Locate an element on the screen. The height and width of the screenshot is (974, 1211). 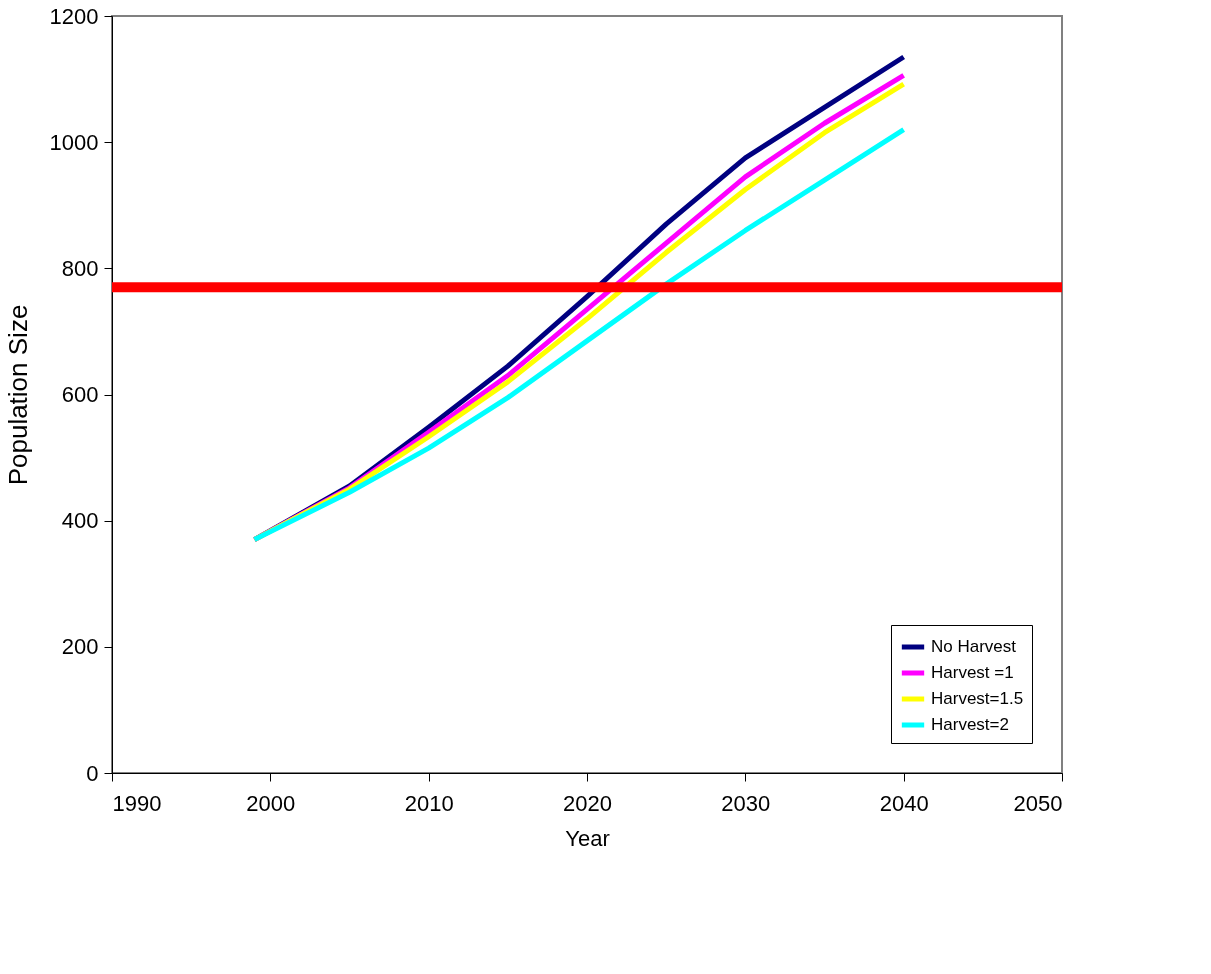
legend-label: Harvest=2 is located at coordinates (970, 724).